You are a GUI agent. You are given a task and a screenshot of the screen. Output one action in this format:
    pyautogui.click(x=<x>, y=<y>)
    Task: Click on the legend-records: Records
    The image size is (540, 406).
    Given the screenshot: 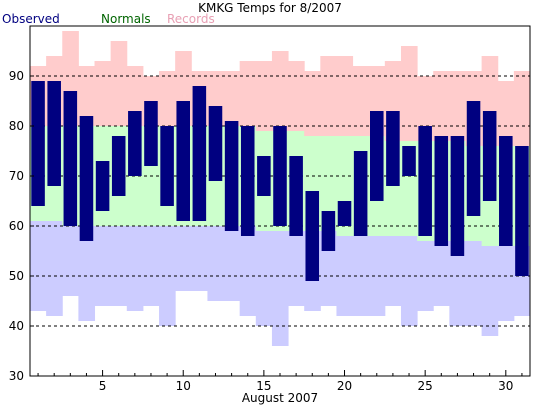 What is the action you would take?
    pyautogui.click(x=191, y=19)
    